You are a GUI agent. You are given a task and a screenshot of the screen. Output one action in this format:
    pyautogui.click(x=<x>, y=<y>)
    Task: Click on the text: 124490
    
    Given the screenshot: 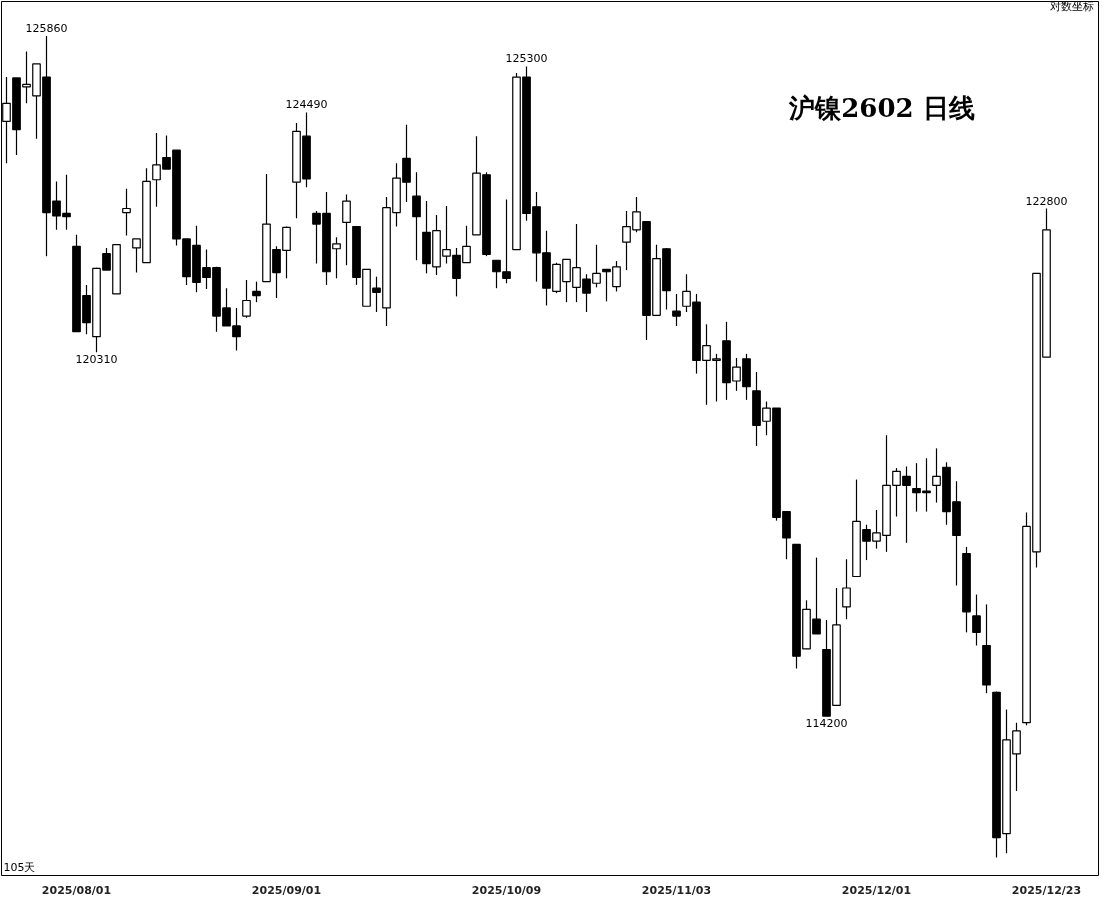 What is the action you would take?
    pyautogui.click(x=306, y=105)
    